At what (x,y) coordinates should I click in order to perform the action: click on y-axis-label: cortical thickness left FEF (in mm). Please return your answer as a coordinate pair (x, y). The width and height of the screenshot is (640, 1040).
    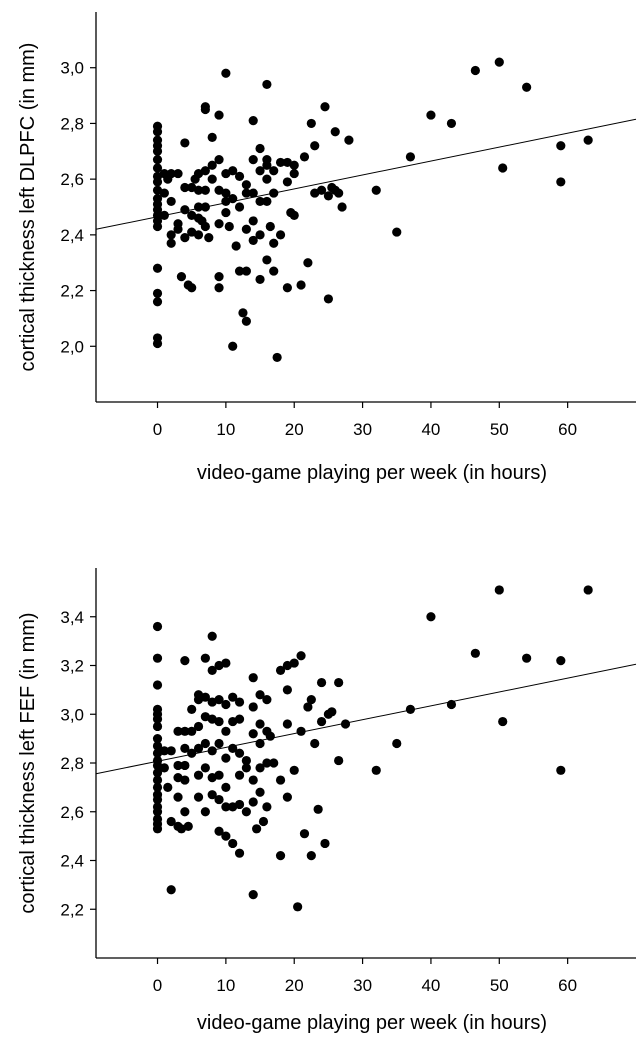
    Looking at the image, I should click on (28, 762).